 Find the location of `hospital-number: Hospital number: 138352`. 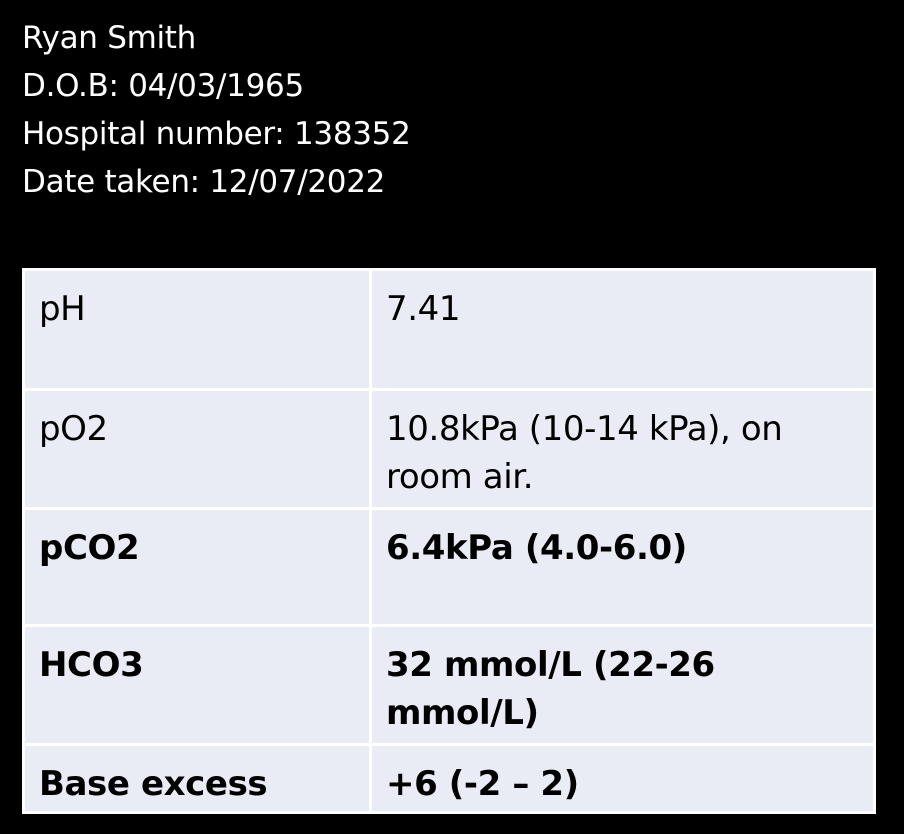

hospital-number: Hospital number: 138352 is located at coordinates (216, 134).